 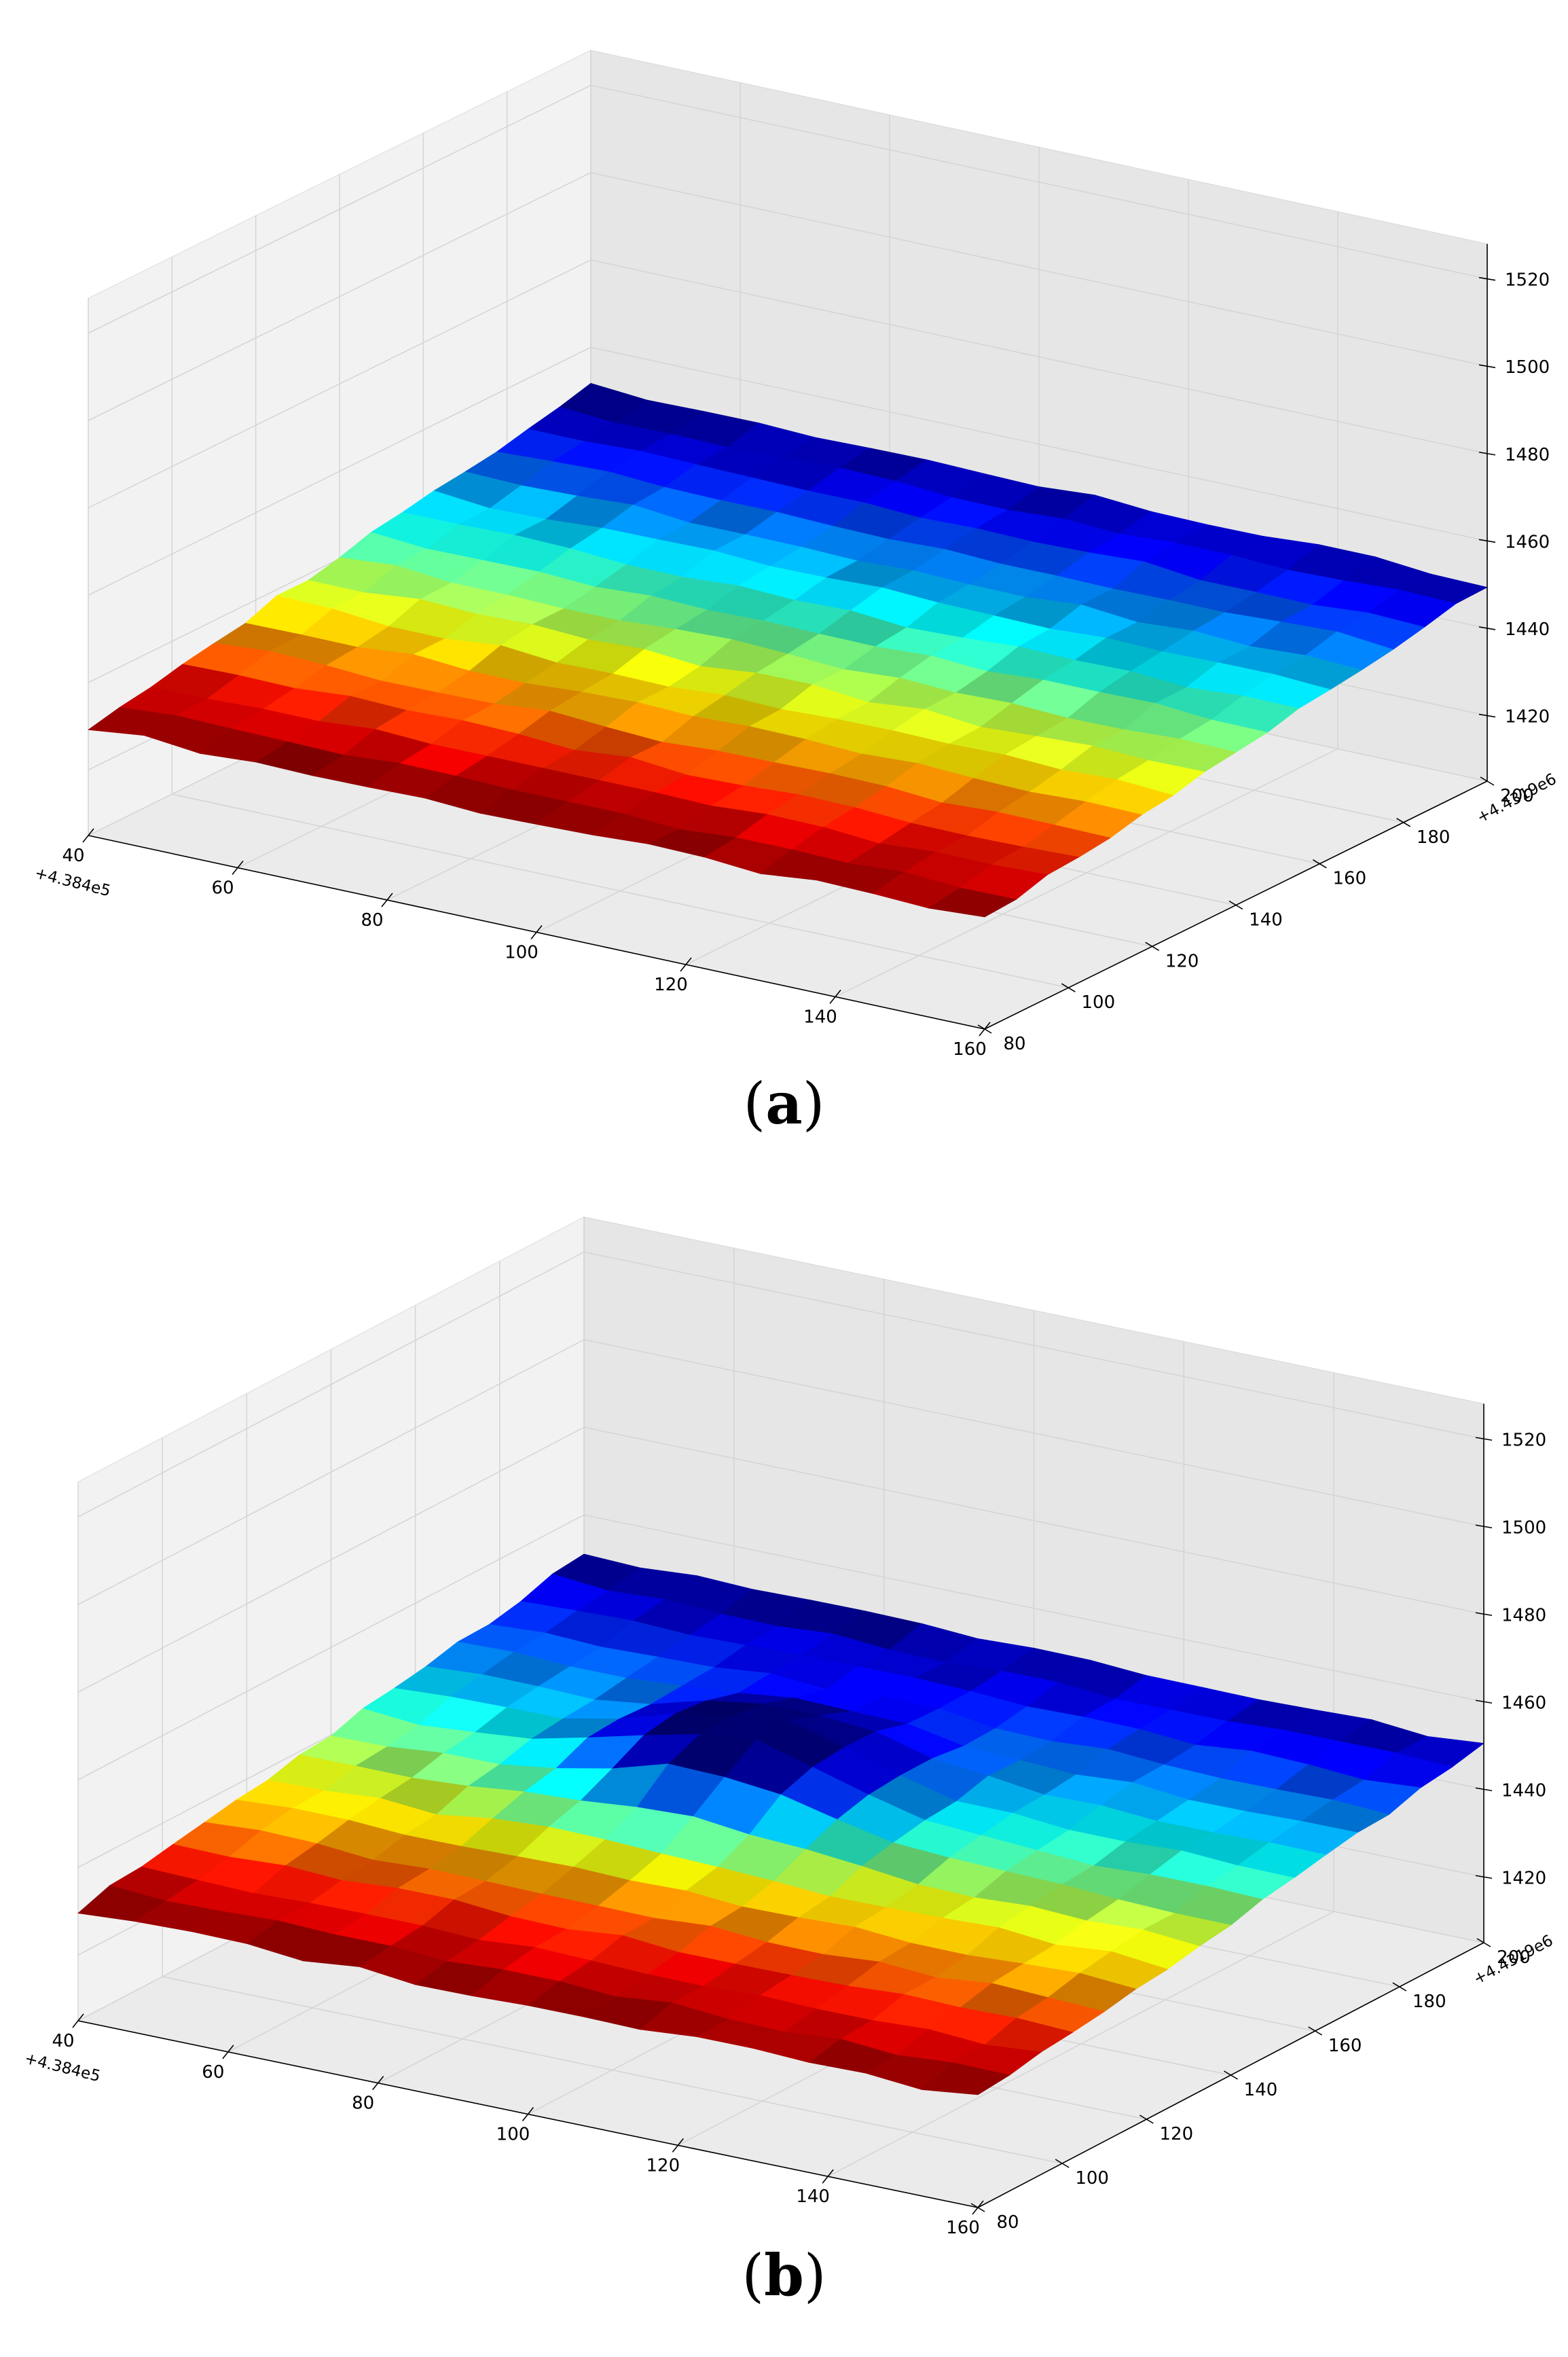 What do you see at coordinates (223, 888) in the screenshot?
I see `x-tick-label: 60` at bounding box center [223, 888].